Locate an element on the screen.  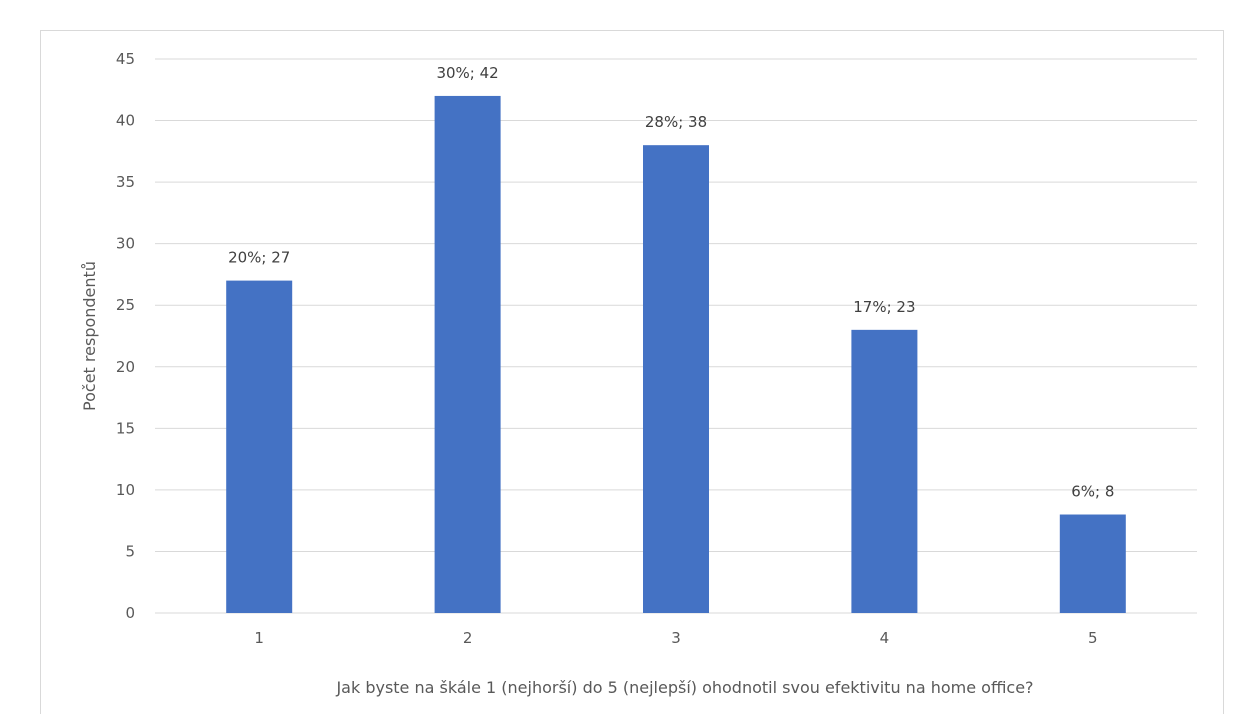
x-axis-ticks: 1 2 3 4 5 is located at coordinates (675, 638).